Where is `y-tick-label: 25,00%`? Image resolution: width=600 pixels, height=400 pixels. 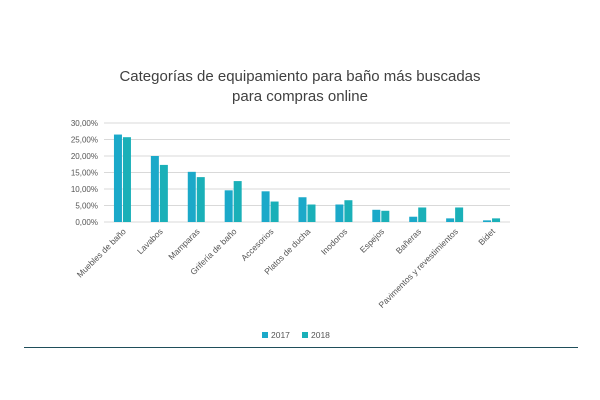
y-tick-label: 25,00% is located at coordinates (84, 140).